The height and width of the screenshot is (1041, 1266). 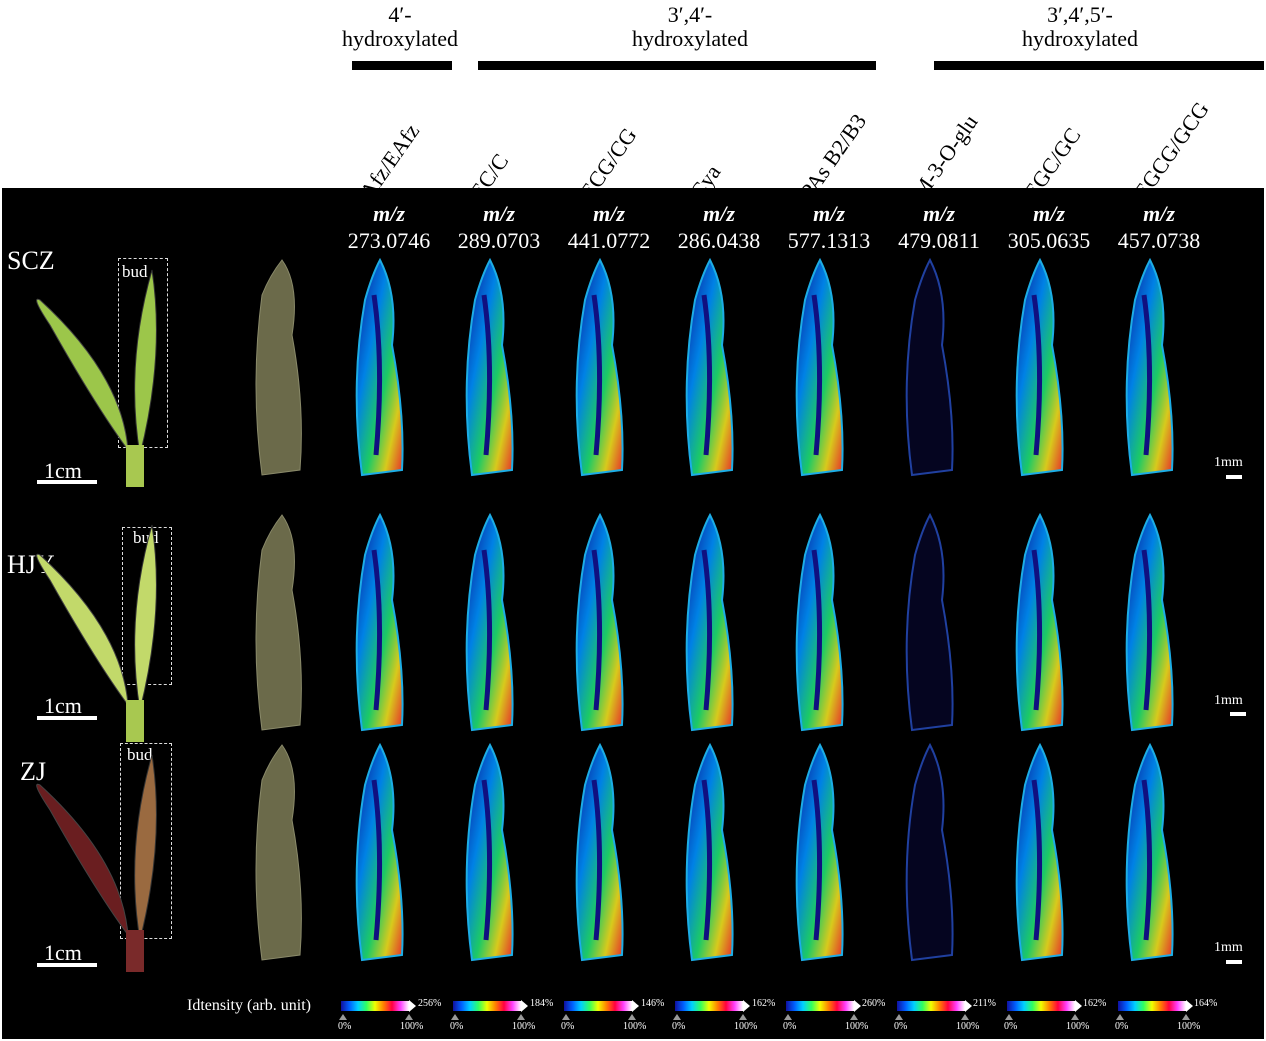 I want to click on colorbar-max: 164%, so click(x=1206, y=1003).